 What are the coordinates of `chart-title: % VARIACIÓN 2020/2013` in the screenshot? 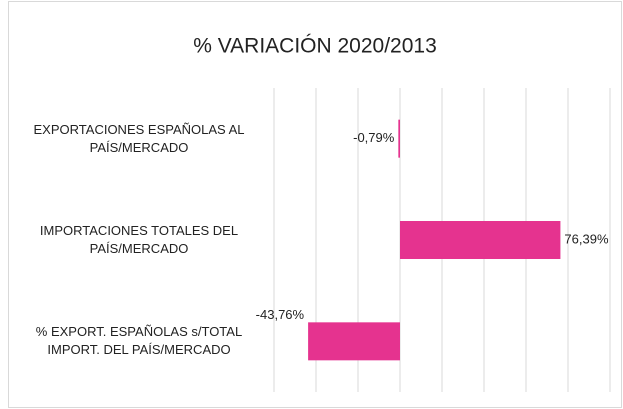 It's located at (315, 46).